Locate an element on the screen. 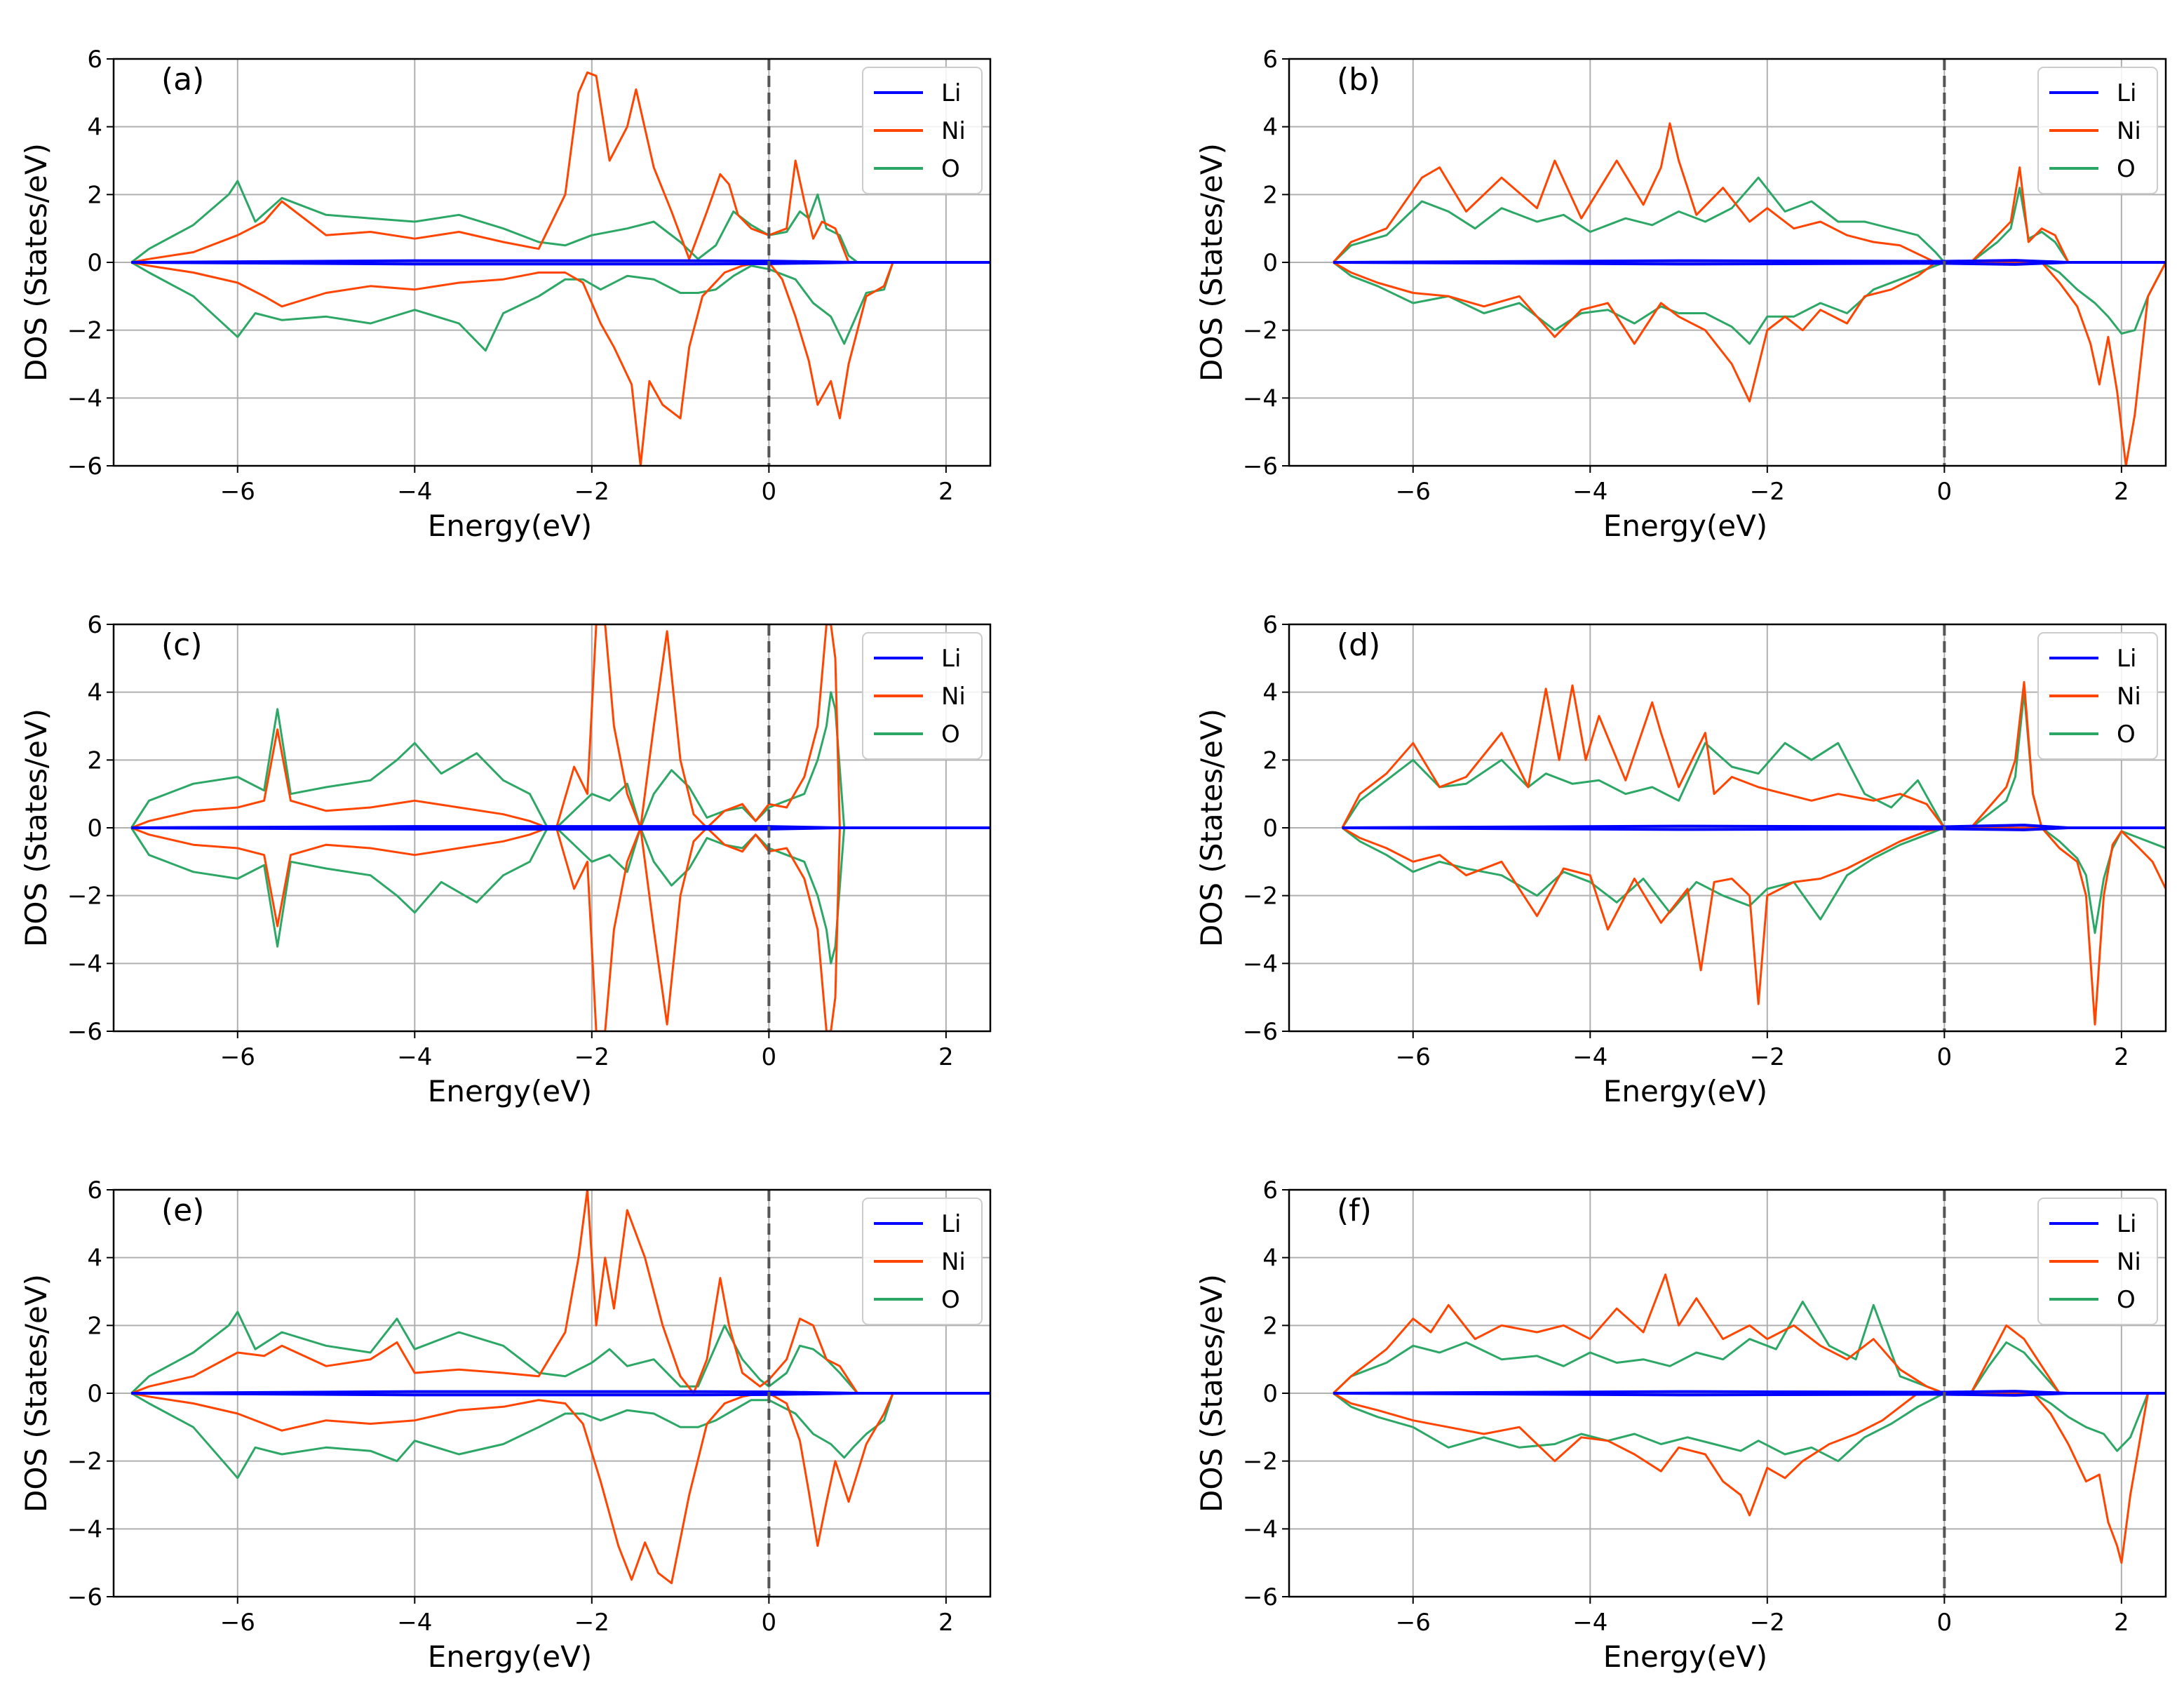 This screenshot has width=2184, height=1690. panel-tag: (b) is located at coordinates (1358, 80).